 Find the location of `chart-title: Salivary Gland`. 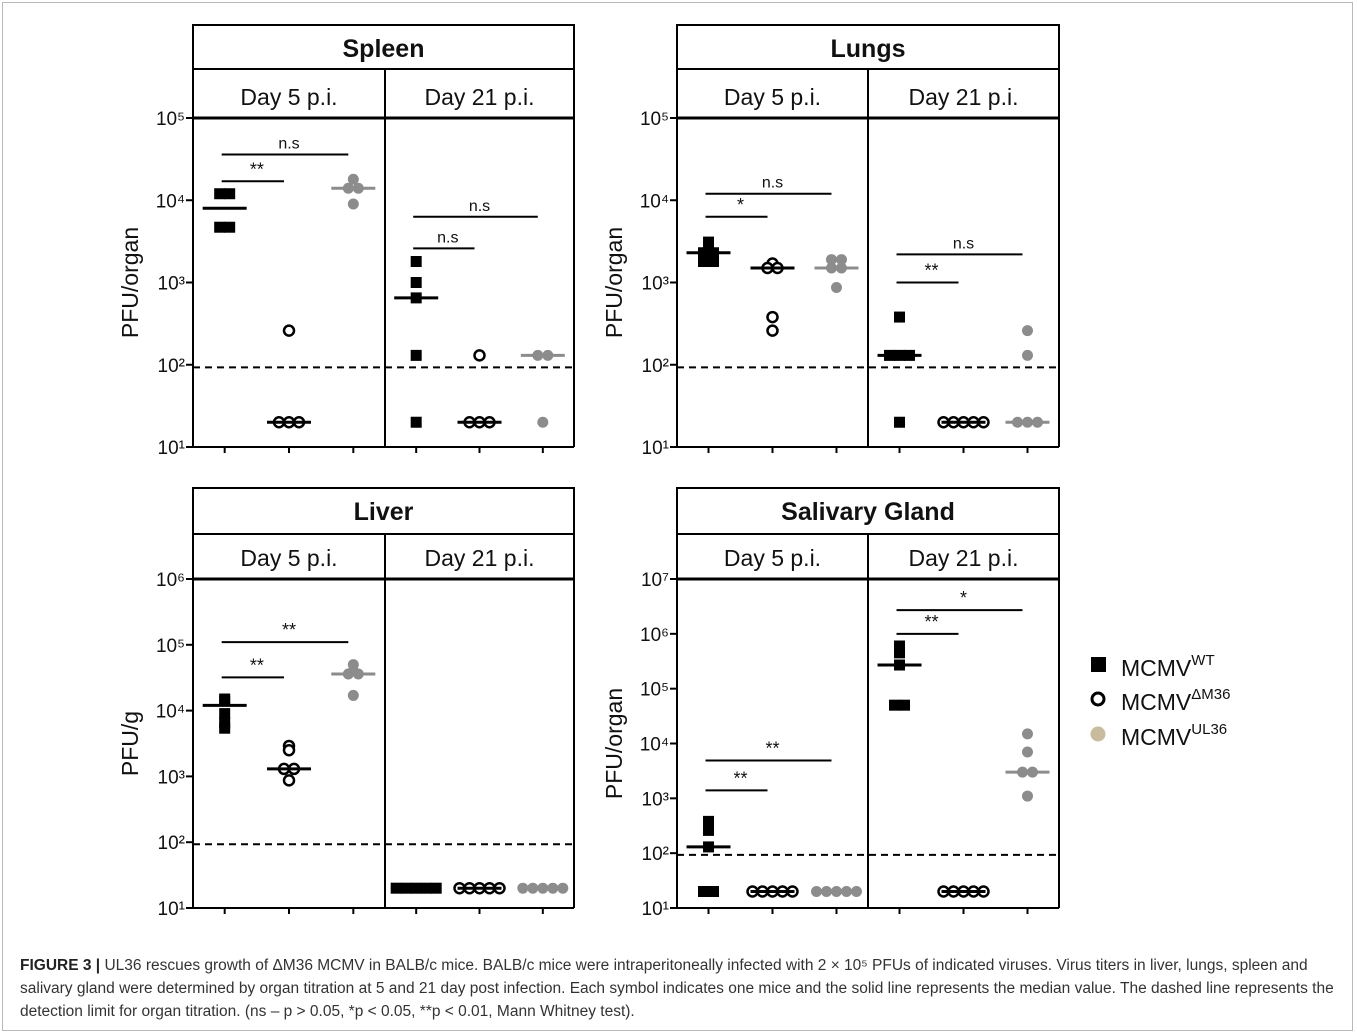

chart-title: Salivary Gland is located at coordinates (868, 512).